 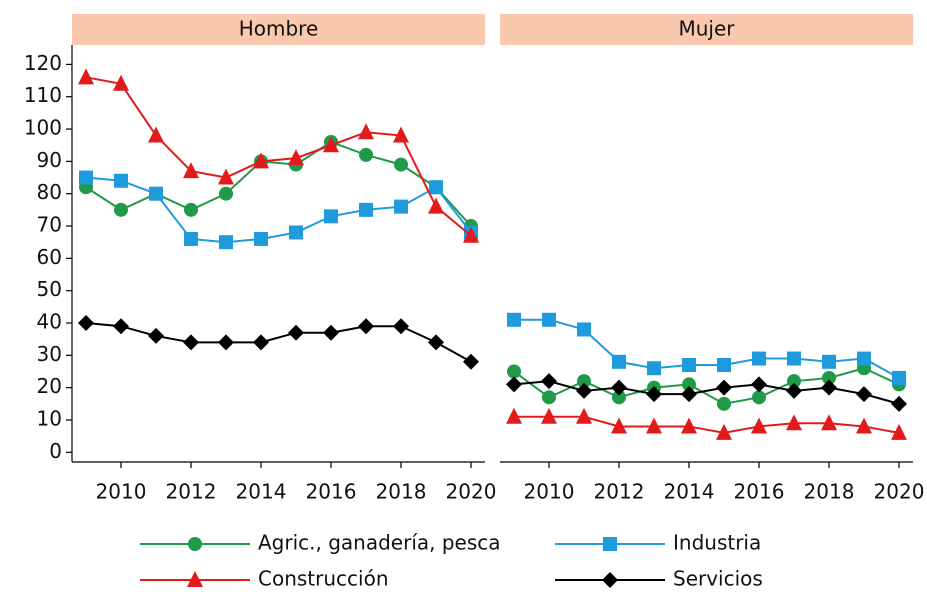 What do you see at coordinates (121, 492) in the screenshot?
I see `x-tick-label: 2010` at bounding box center [121, 492].